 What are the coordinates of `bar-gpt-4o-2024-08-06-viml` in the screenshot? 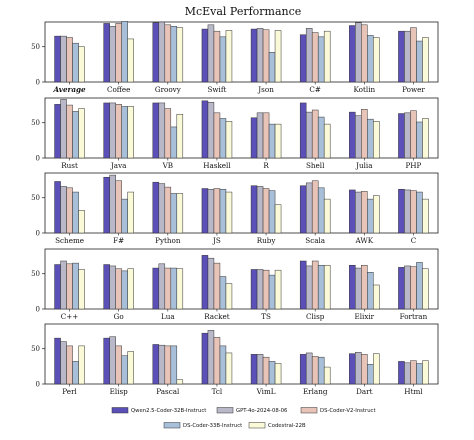 It's located at (260, 369).